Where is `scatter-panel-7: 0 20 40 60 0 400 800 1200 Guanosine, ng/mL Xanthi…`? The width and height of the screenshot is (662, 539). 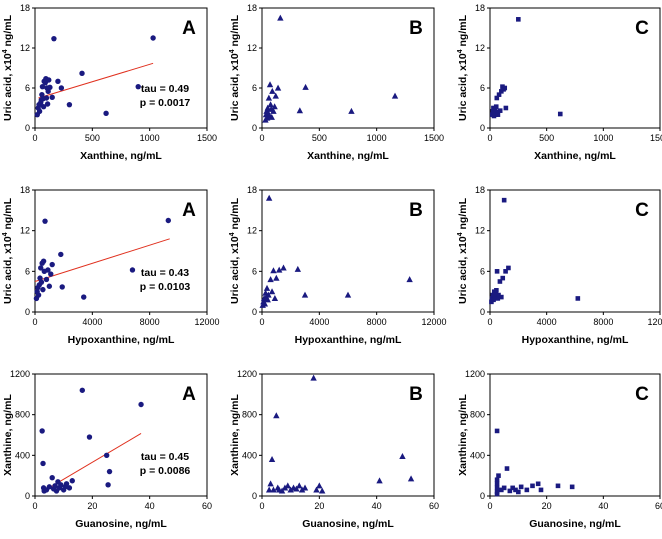
scatter-panel-7: 0 20 40 60 0 400 800 1200 Guanosine, ng/mL Xanthi… is located at coordinates (107, 449).